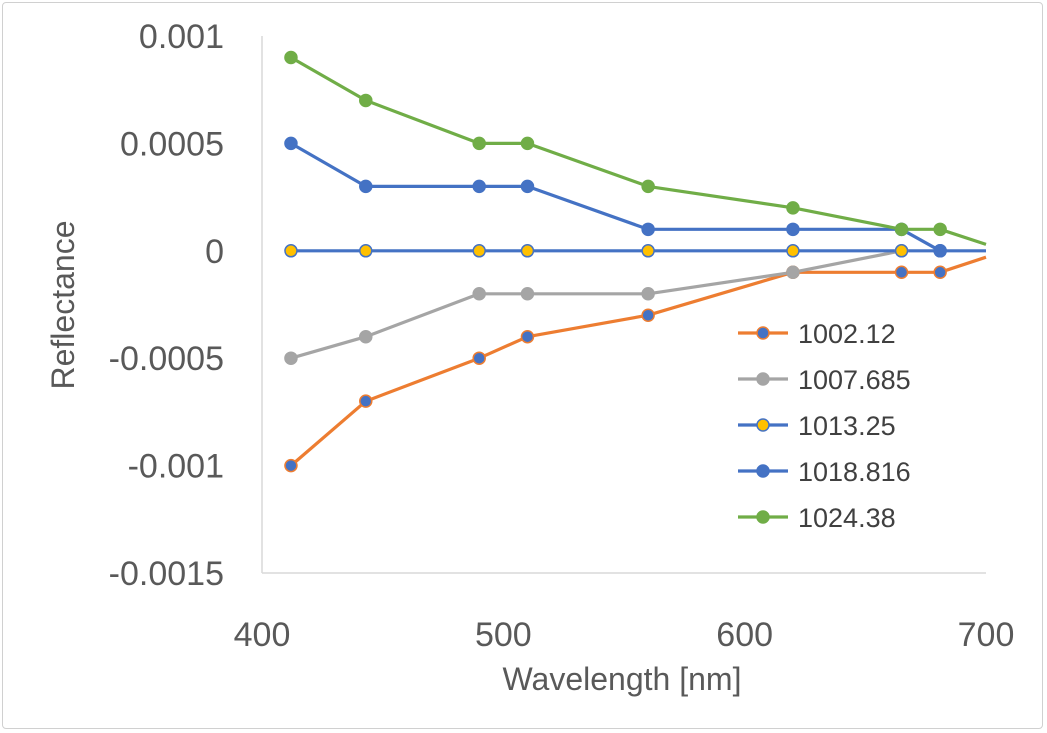 The width and height of the screenshot is (1047, 733). Describe the element at coordinates (615, 197) in the screenshot. I see `series-line-1018.816` at that location.